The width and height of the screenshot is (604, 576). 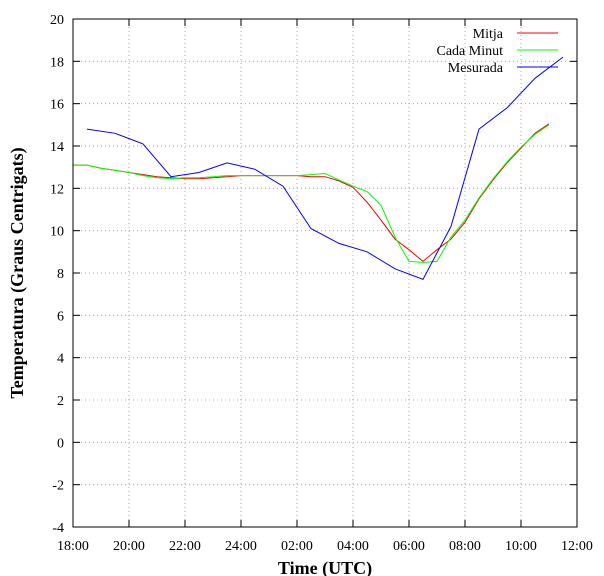 What do you see at coordinates (325, 567) in the screenshot?
I see `x-axis-title: Time (UTC)` at bounding box center [325, 567].